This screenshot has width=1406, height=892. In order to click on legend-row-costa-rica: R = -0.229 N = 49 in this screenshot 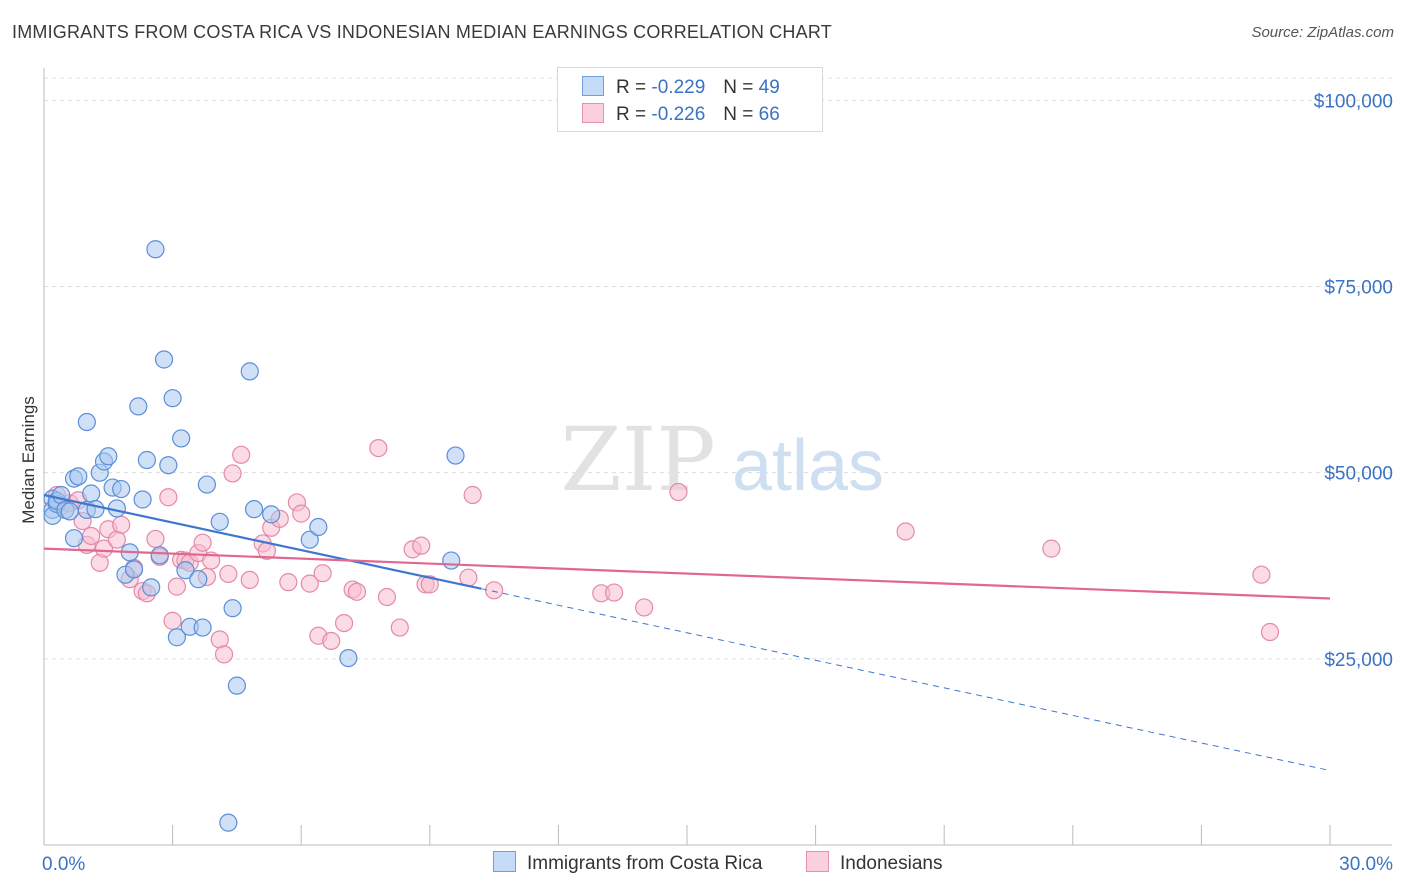, I will do `click(681, 87)`.